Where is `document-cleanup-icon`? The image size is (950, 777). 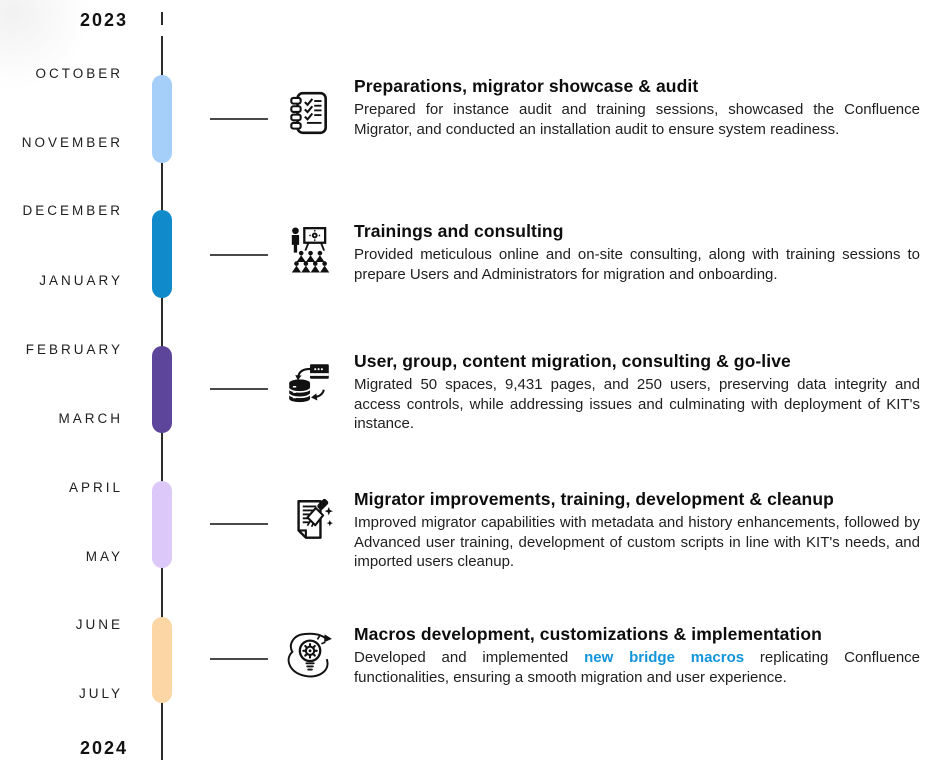
document-cleanup-icon is located at coordinates (309, 520).